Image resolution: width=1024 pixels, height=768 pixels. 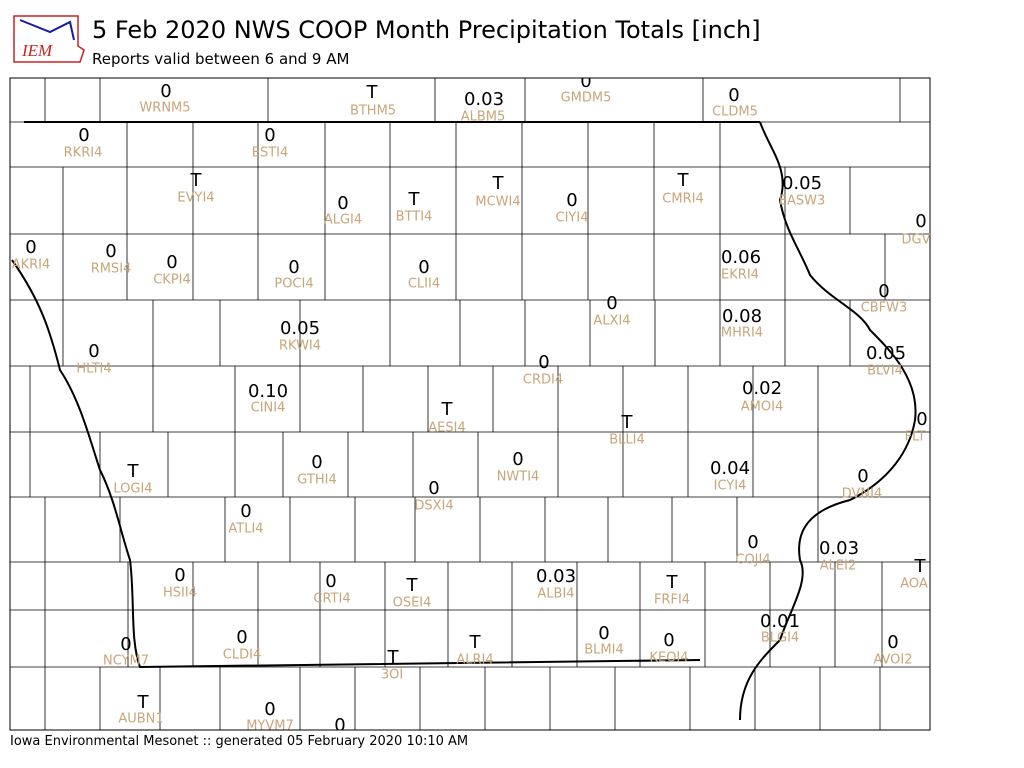 I want to click on station-id: EVYI4, so click(x=195, y=198).